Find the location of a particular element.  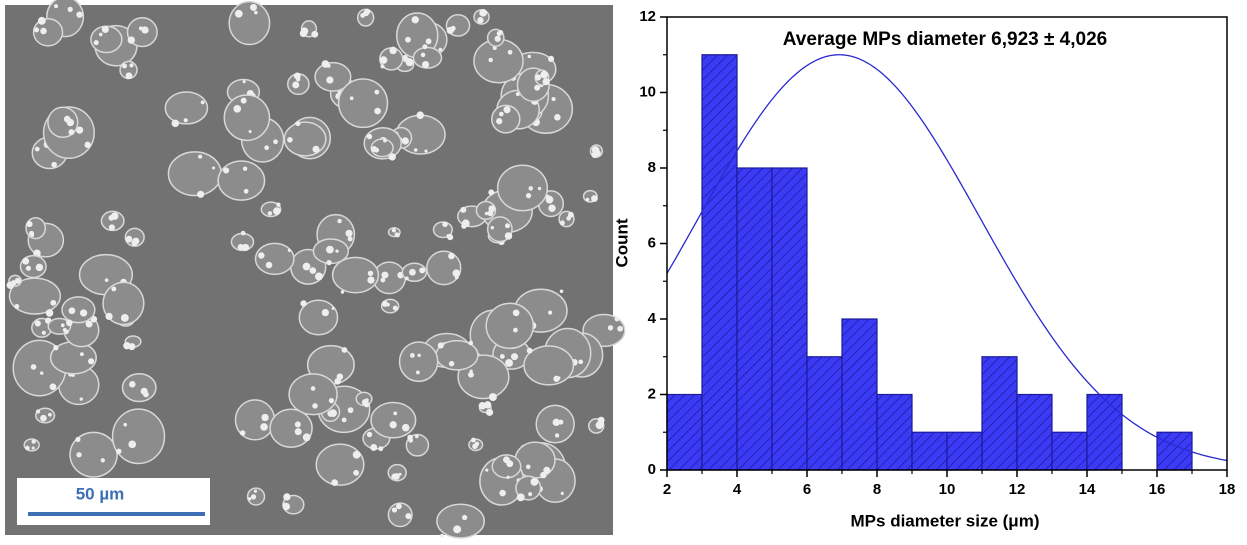

y-tick-label: 10 is located at coordinates (647, 91).